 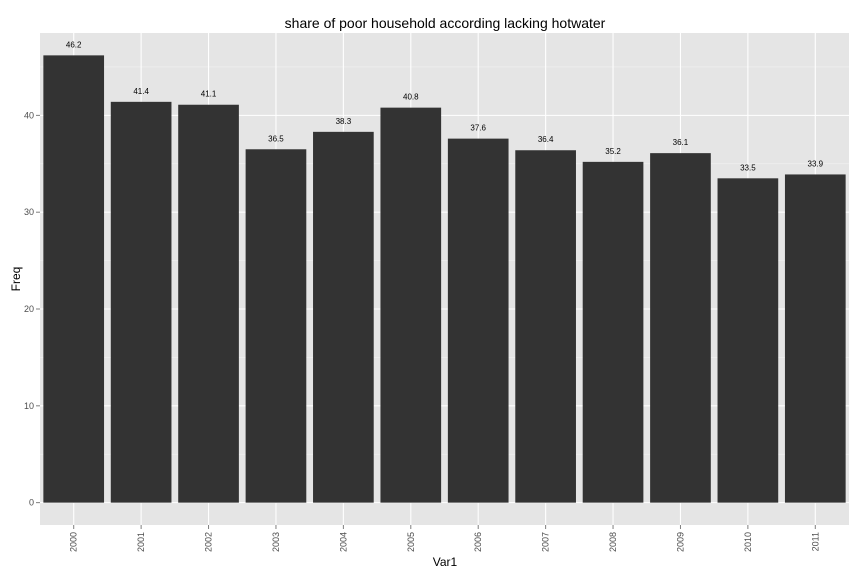 I want to click on x-axis-title: Var1, so click(x=445, y=562).